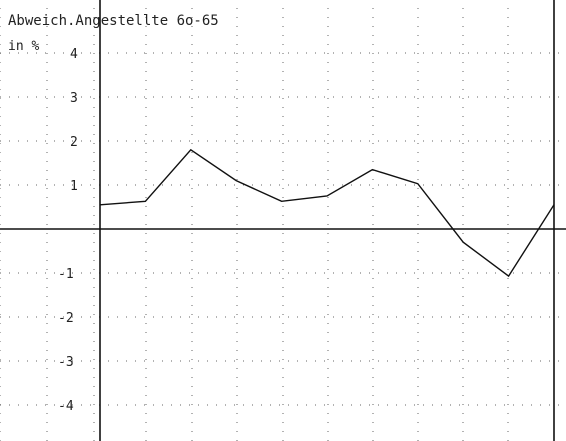 The image size is (566, 441). Describe the element at coordinates (23, 46) in the screenshot. I see `y-axis-unit-label: in %` at that location.